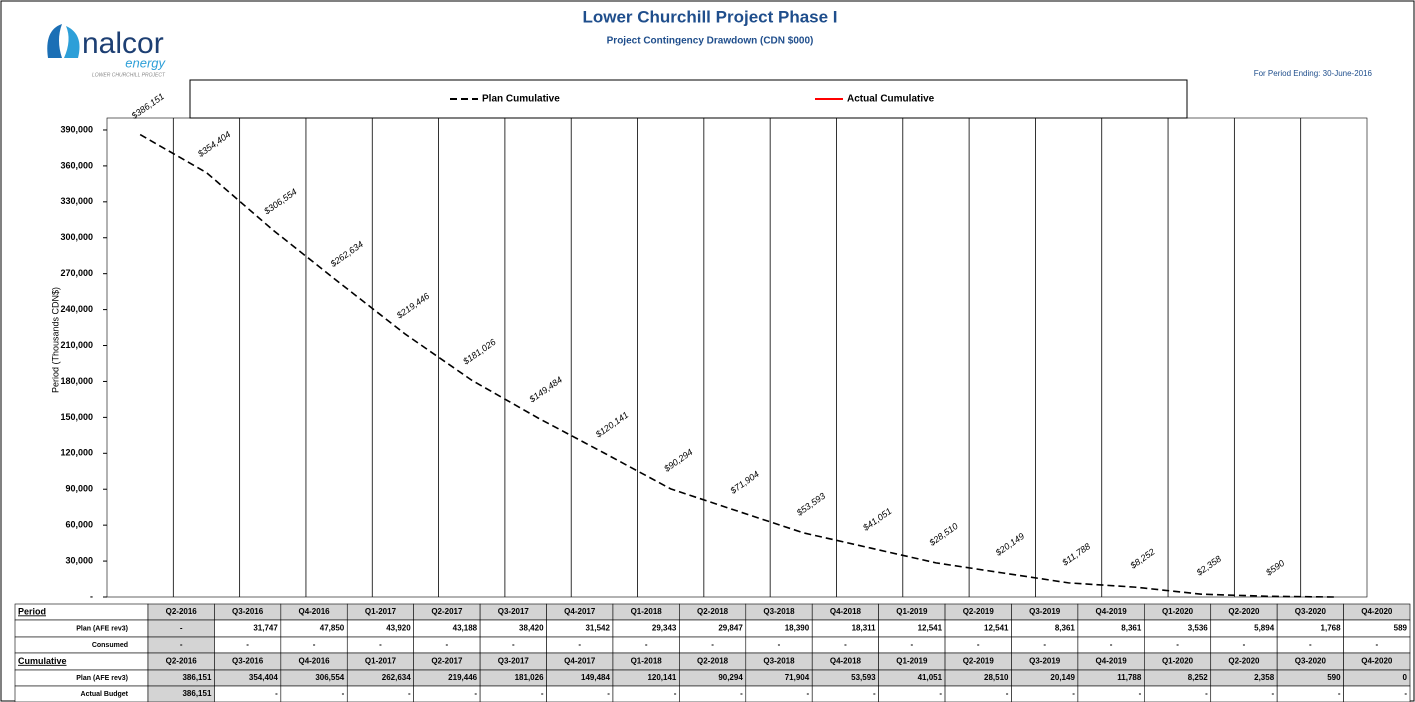  I want to click on cell-text: 2,358, so click(1264, 677).